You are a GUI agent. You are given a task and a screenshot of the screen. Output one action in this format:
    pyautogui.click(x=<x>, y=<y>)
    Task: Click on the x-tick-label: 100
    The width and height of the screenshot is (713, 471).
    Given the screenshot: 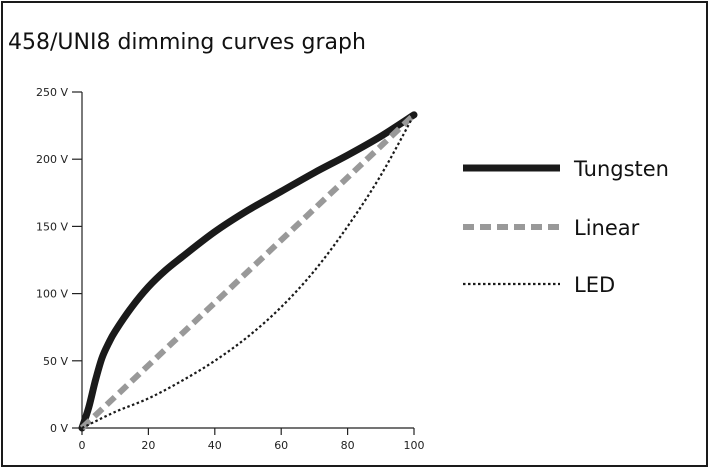 What is the action you would take?
    pyautogui.click(x=414, y=445)
    